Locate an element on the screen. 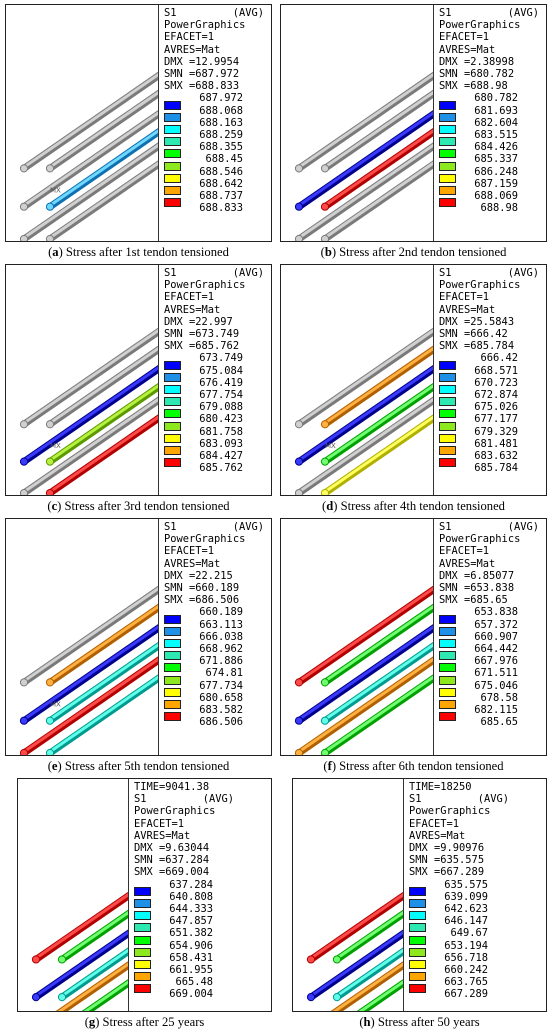 This screenshot has width=550, height=1032. caption-text: Stress after 2nd tendon tensioned is located at coordinates (421, 252).